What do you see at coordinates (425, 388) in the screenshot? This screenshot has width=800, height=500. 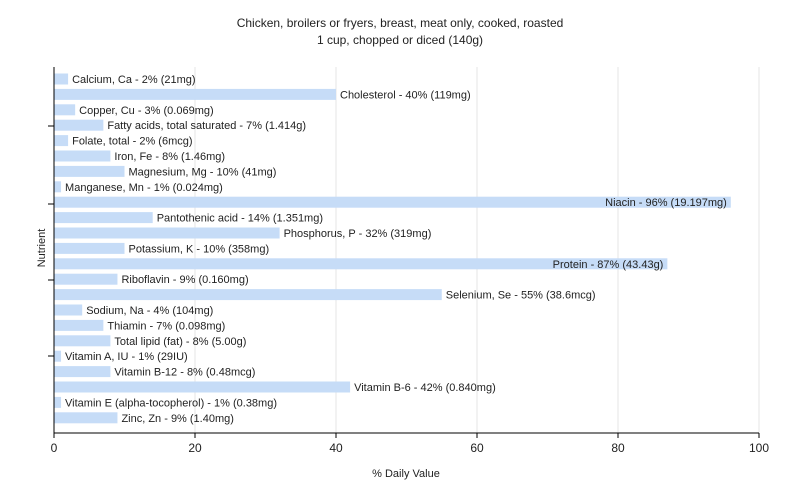 I see `bar-label-20: Vitamin B-6 - 42% (0.840mg)` at bounding box center [425, 388].